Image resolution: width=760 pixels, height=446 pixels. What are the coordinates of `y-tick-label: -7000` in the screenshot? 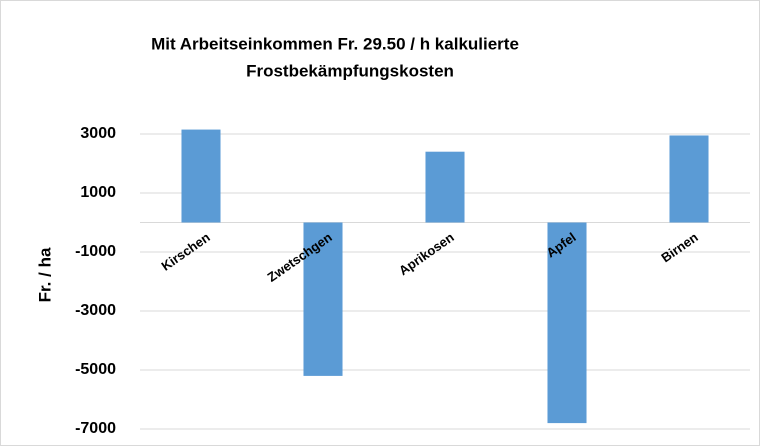 It's located at (95, 428).